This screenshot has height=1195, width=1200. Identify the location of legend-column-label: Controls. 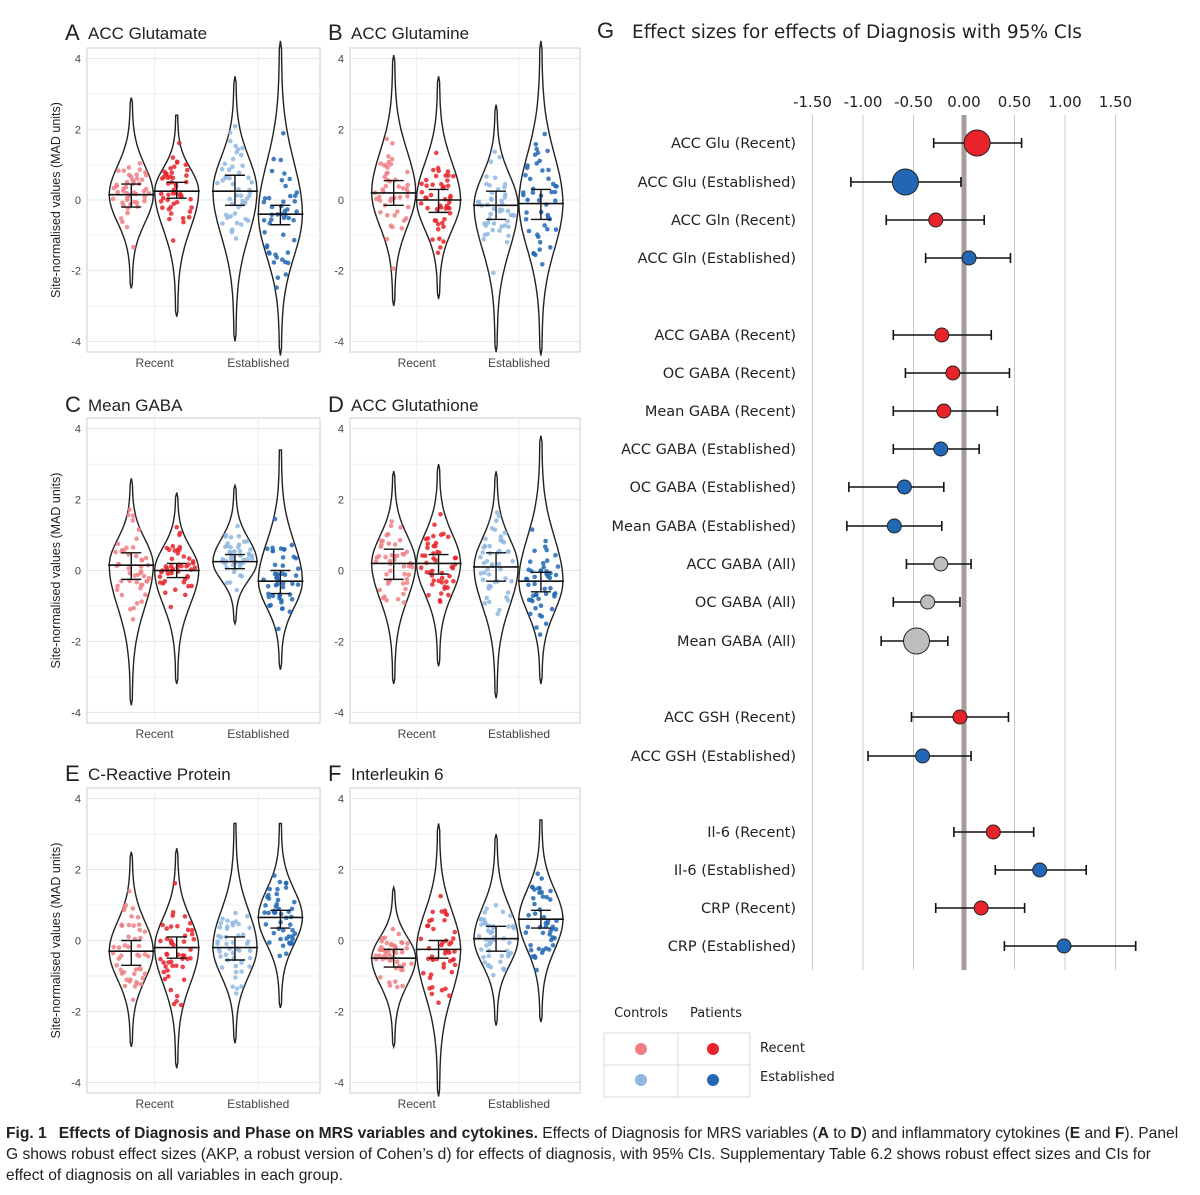
(641, 1013).